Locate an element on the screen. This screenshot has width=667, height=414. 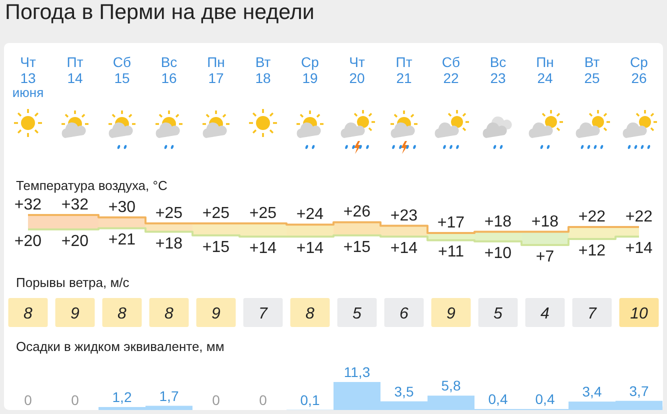
x-tick-label: Пн 24 is located at coordinates (545, 70).